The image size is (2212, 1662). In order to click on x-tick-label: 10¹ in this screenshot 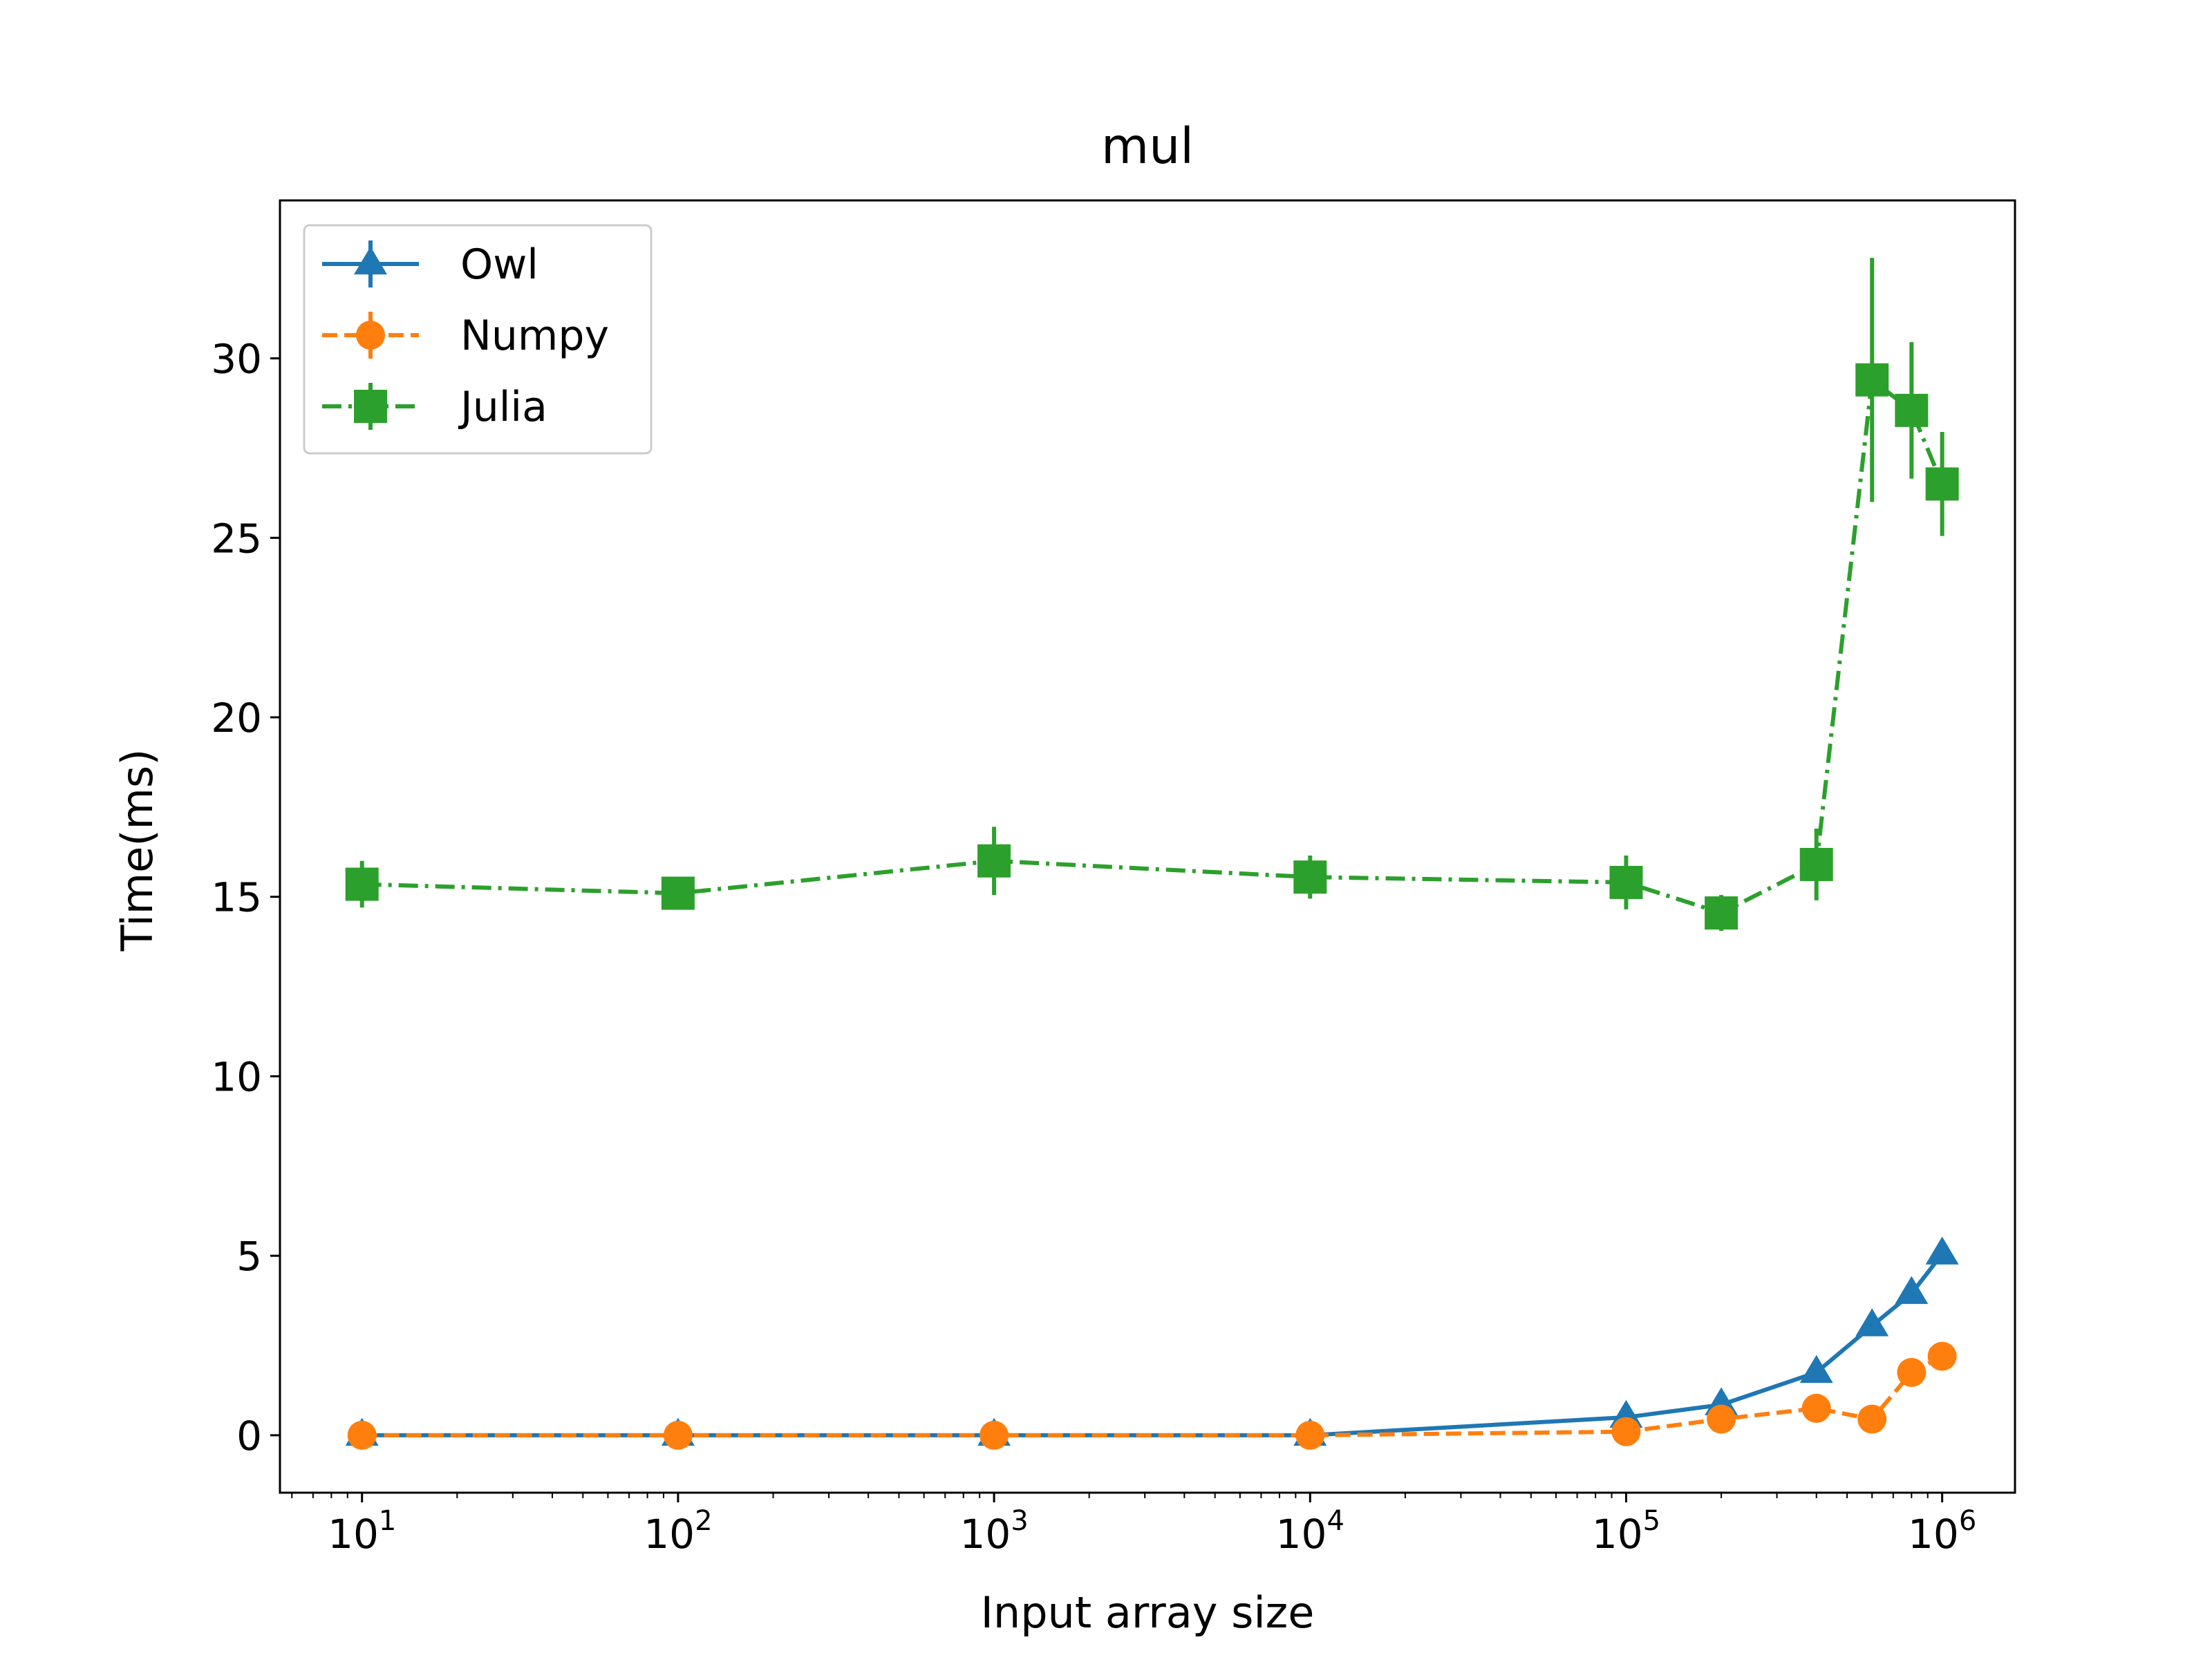, I will do `click(362, 1531)`.